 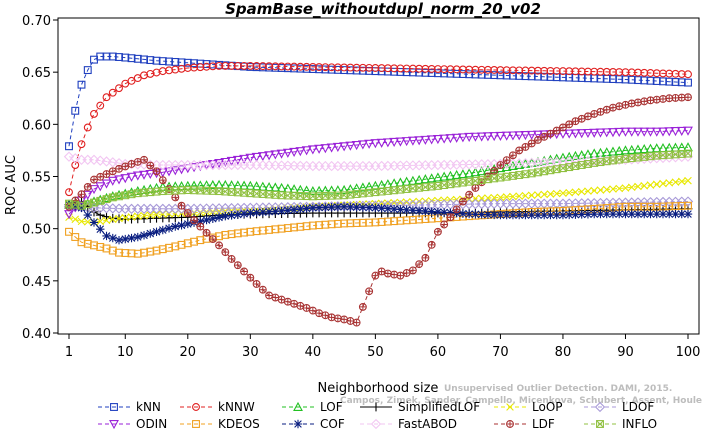 What do you see at coordinates (250, 352) in the screenshot?
I see `x-tick-label: 30` at bounding box center [250, 352].